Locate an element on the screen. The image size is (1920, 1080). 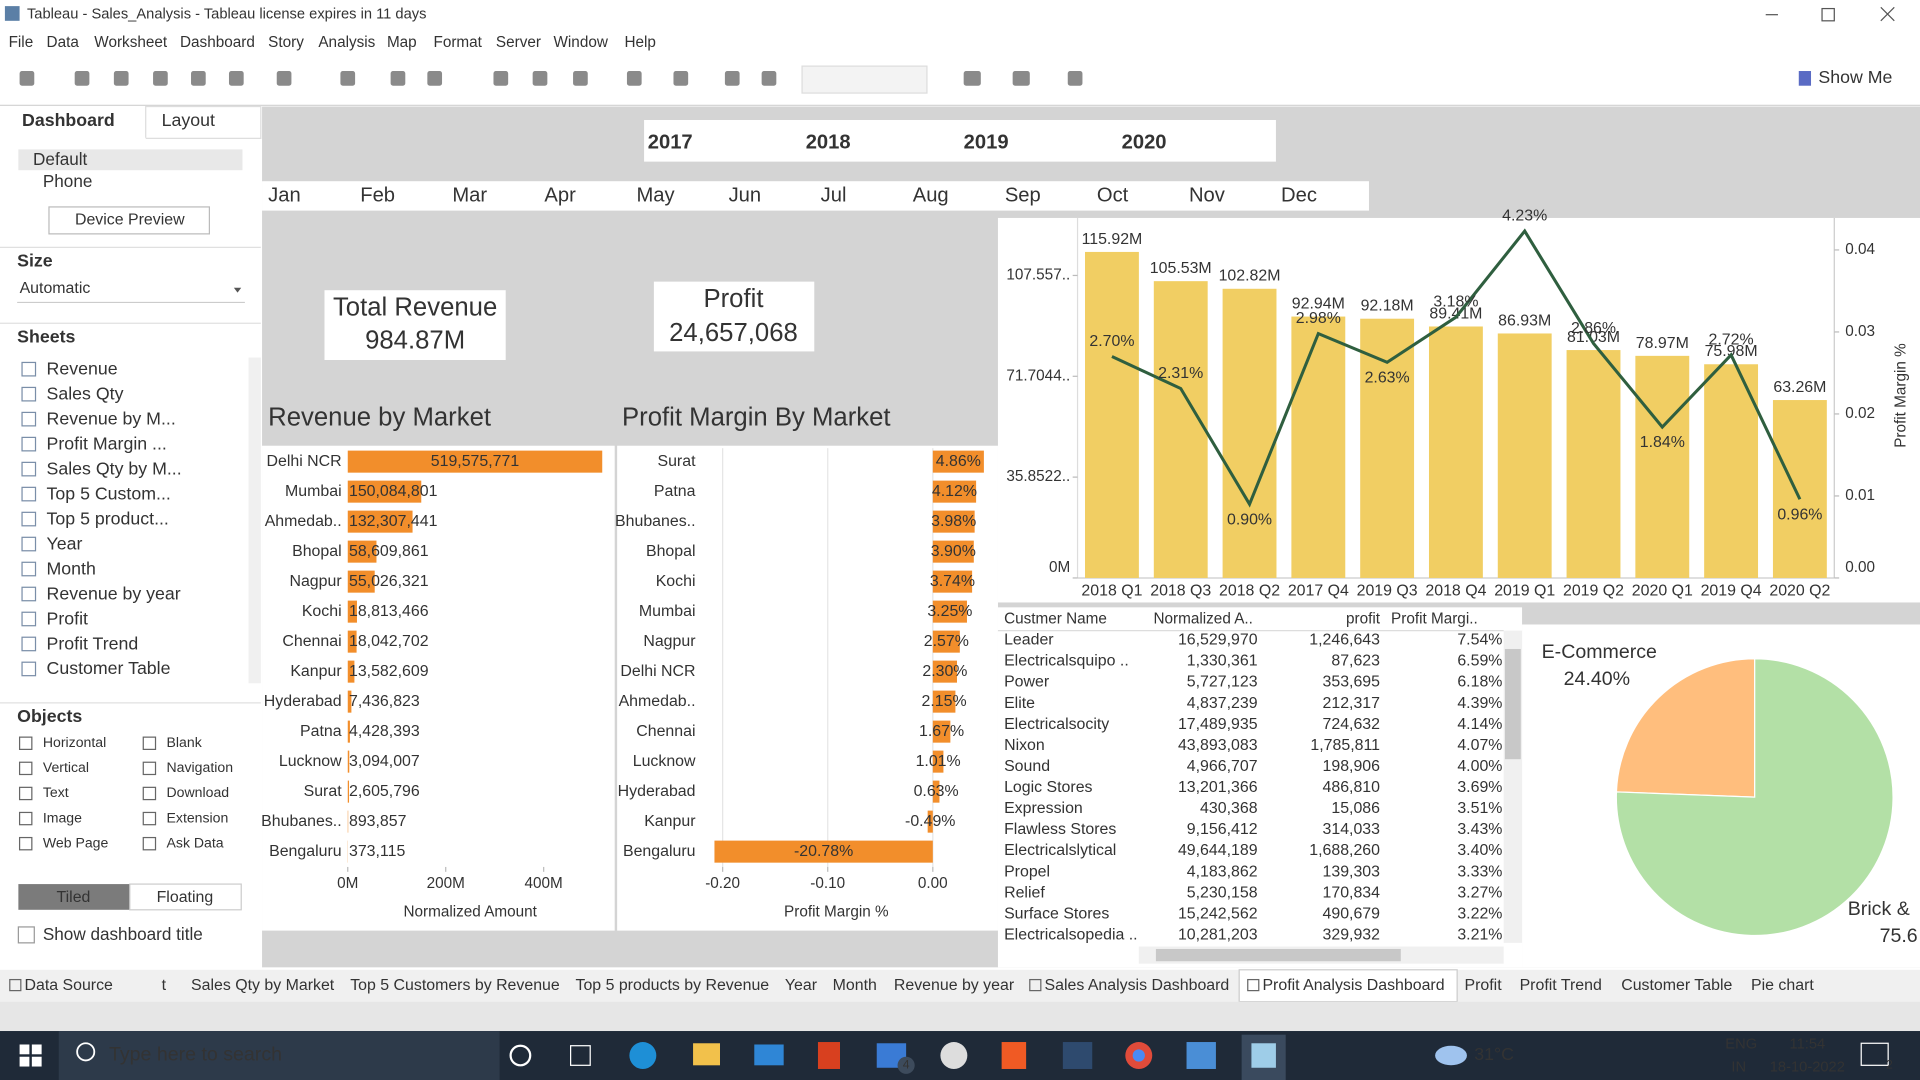
checkbox-label: Show dashboard title is located at coordinates (123, 934).